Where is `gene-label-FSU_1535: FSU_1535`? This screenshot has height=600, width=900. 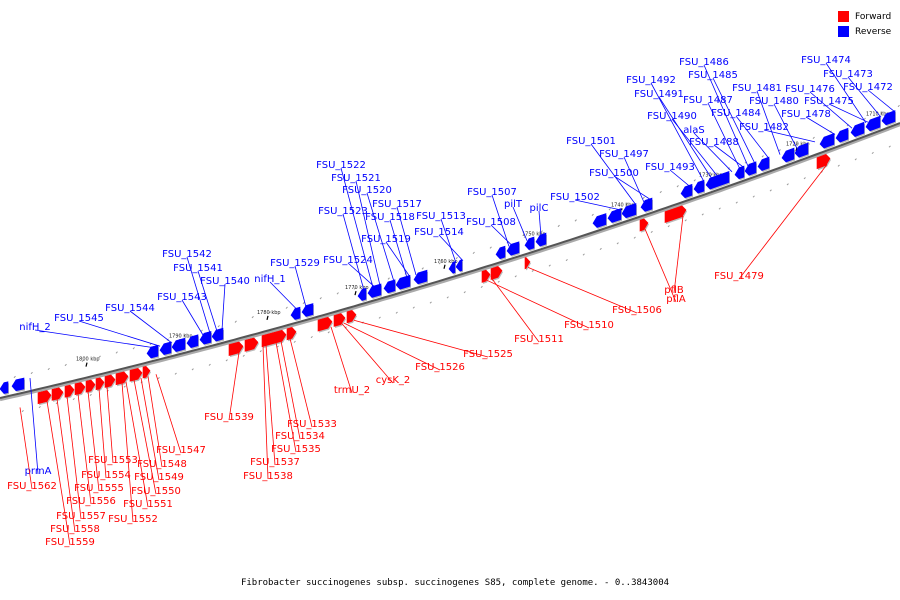
gene-label-FSU_1535: FSU_1535 is located at coordinates (296, 449).